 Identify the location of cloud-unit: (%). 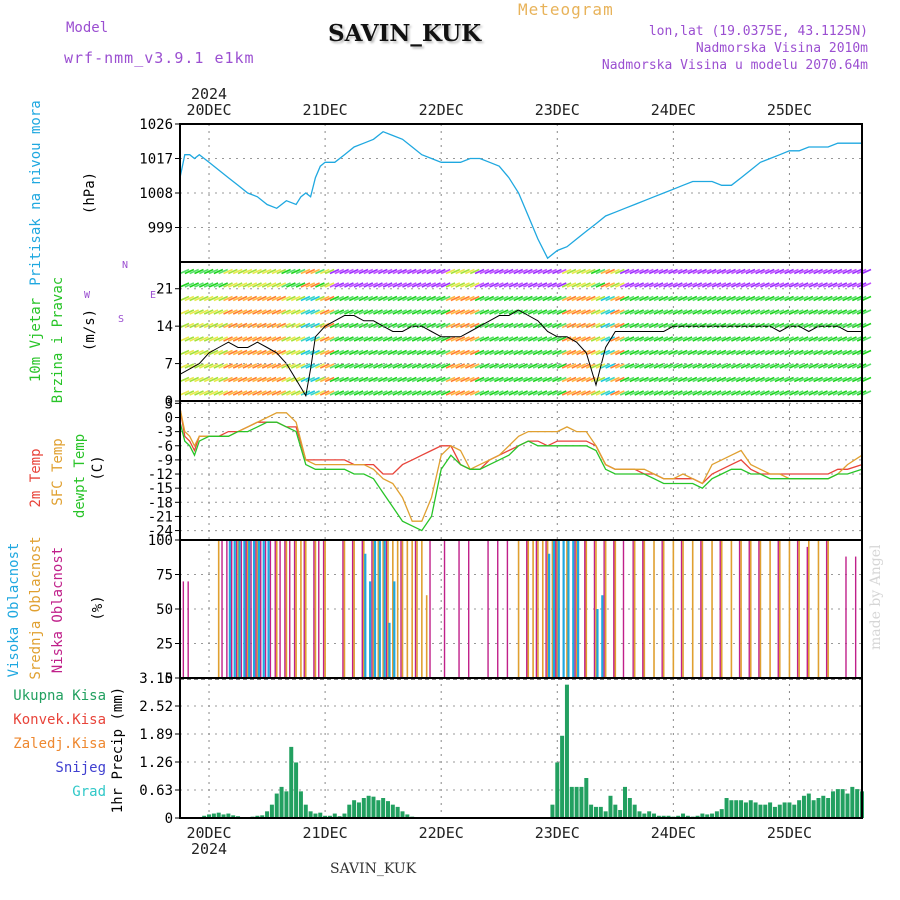
(98, 607).